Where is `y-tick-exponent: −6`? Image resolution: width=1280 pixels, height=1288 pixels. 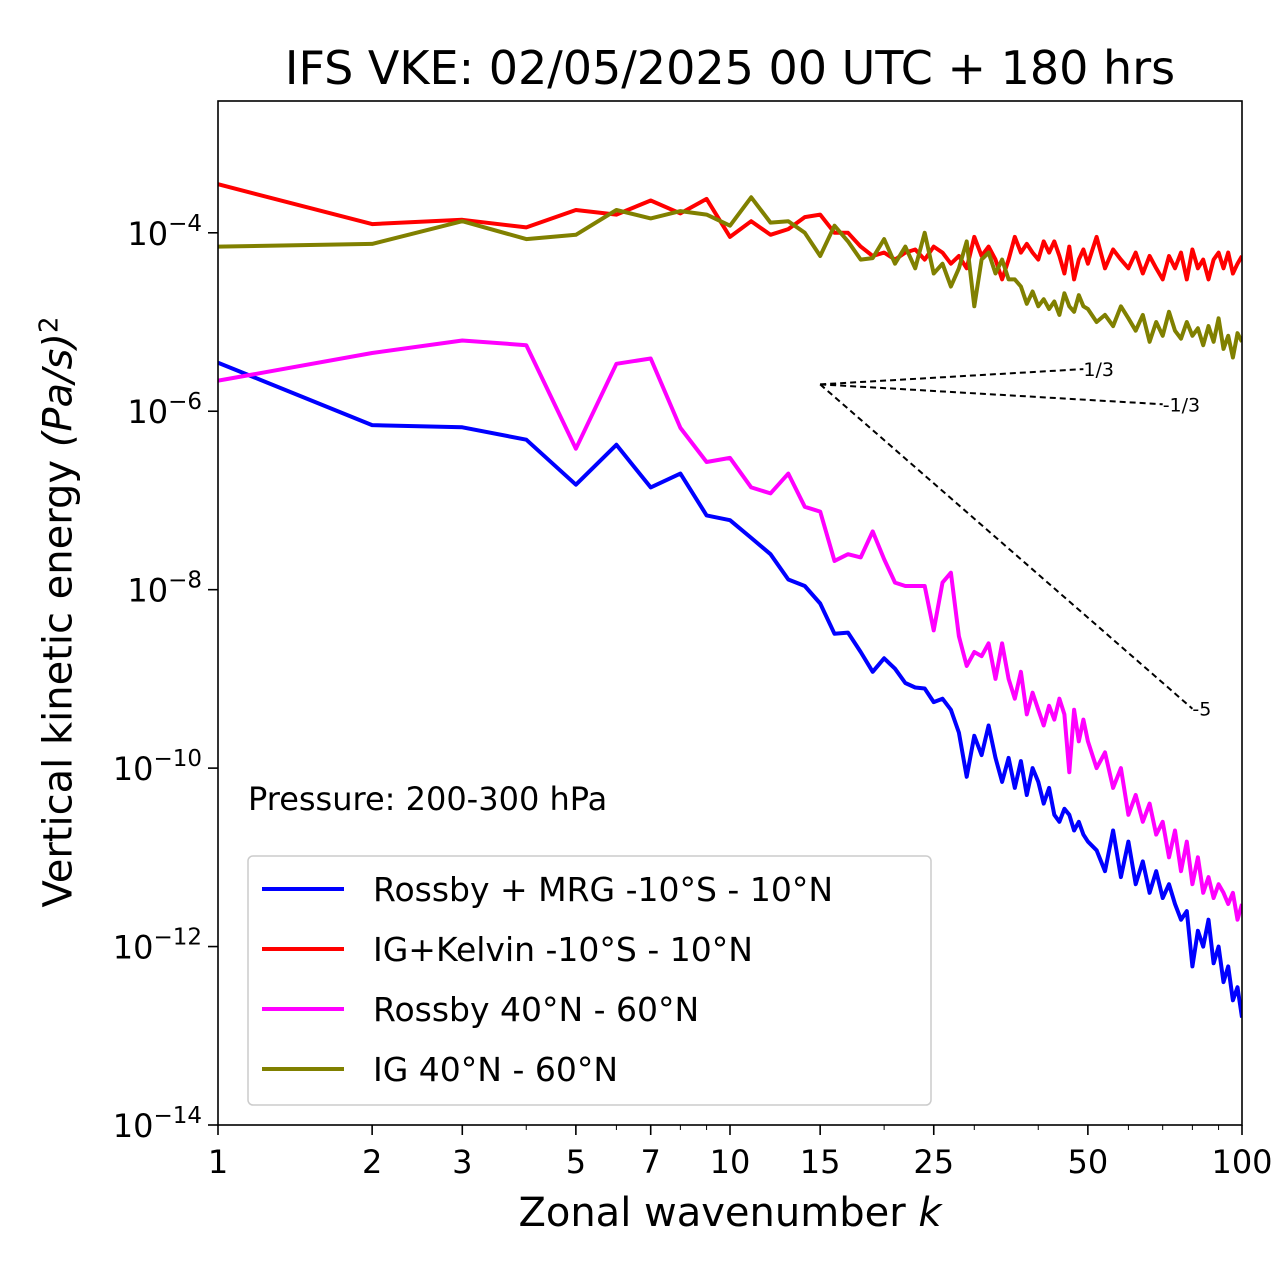 y-tick-exponent: −6 is located at coordinates (185, 402).